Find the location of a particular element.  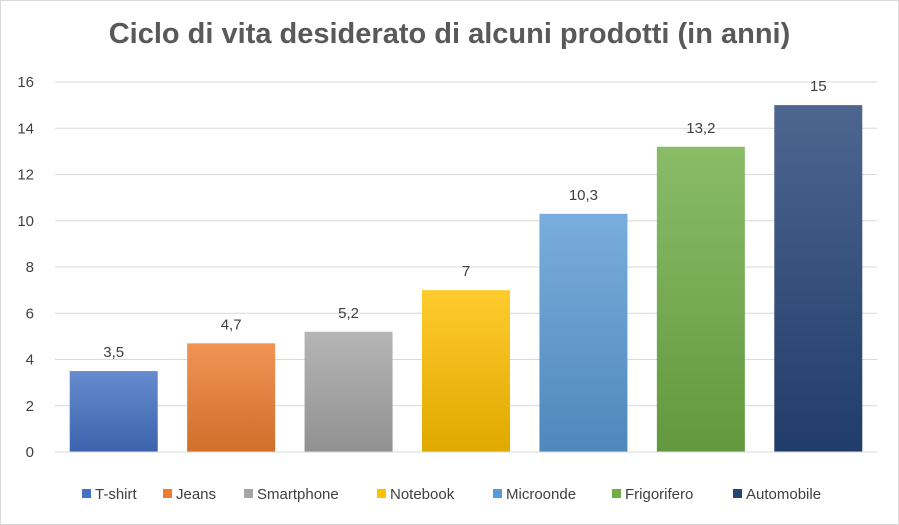

bar-microonde is located at coordinates (583, 332).